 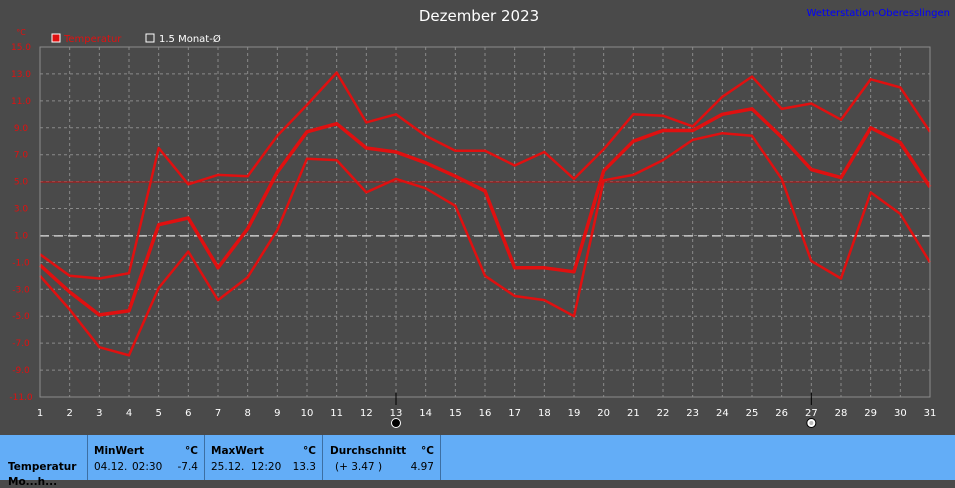 What do you see at coordinates (752, 413) in the screenshot?
I see `x-tick-label: 25` at bounding box center [752, 413].